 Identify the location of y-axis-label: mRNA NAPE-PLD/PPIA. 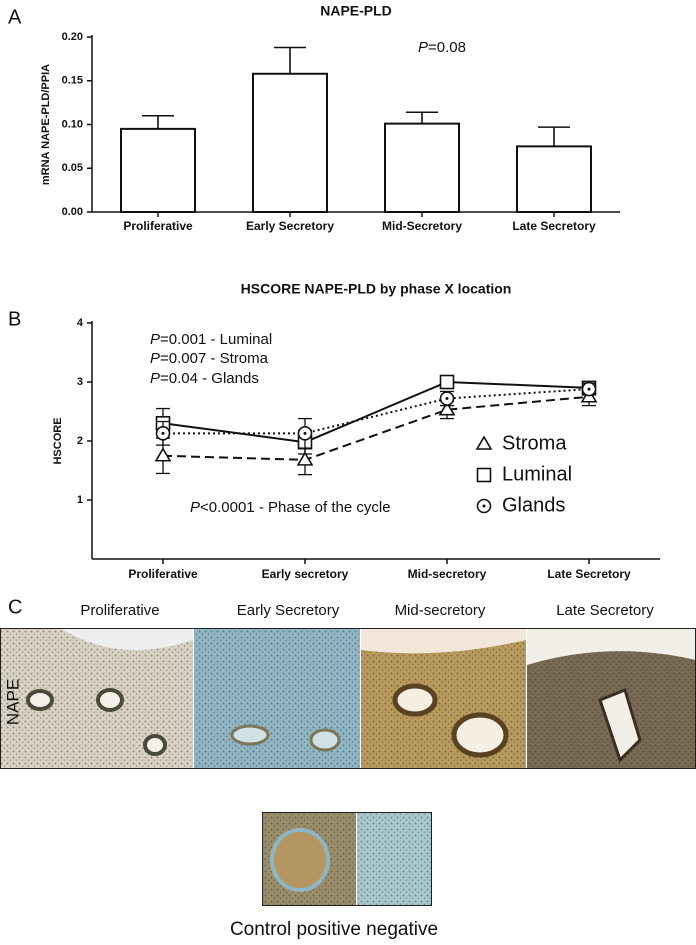
(46, 124).